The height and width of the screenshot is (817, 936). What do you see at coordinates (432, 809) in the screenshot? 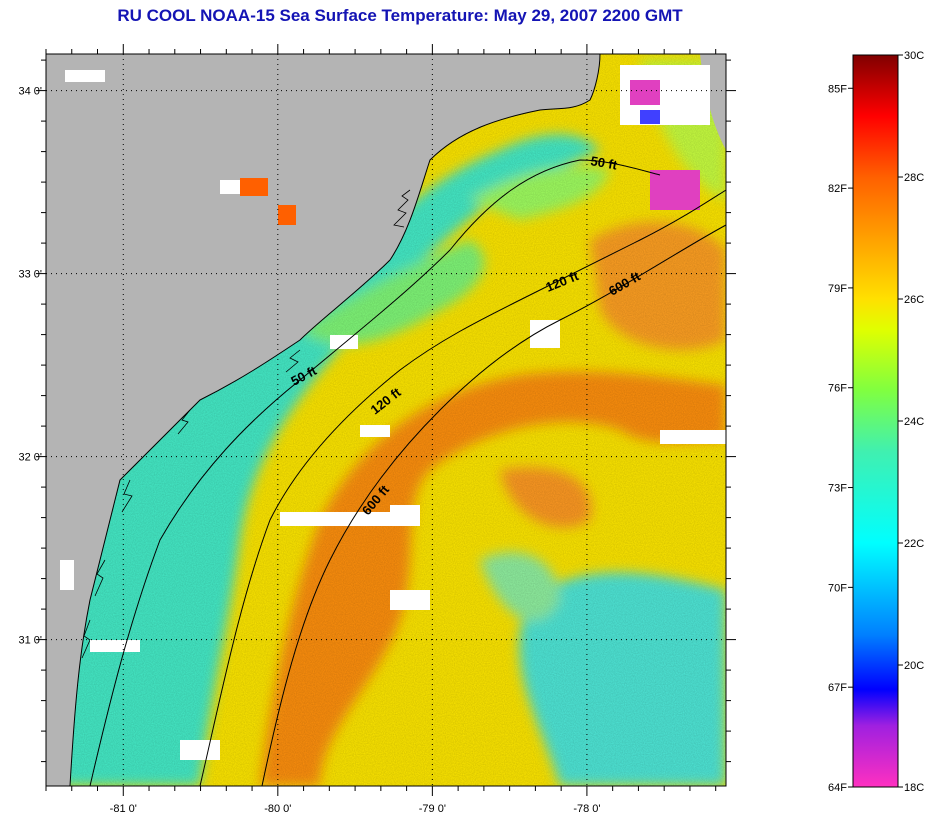
I see `x-tick-label: -79 0'` at bounding box center [432, 809].